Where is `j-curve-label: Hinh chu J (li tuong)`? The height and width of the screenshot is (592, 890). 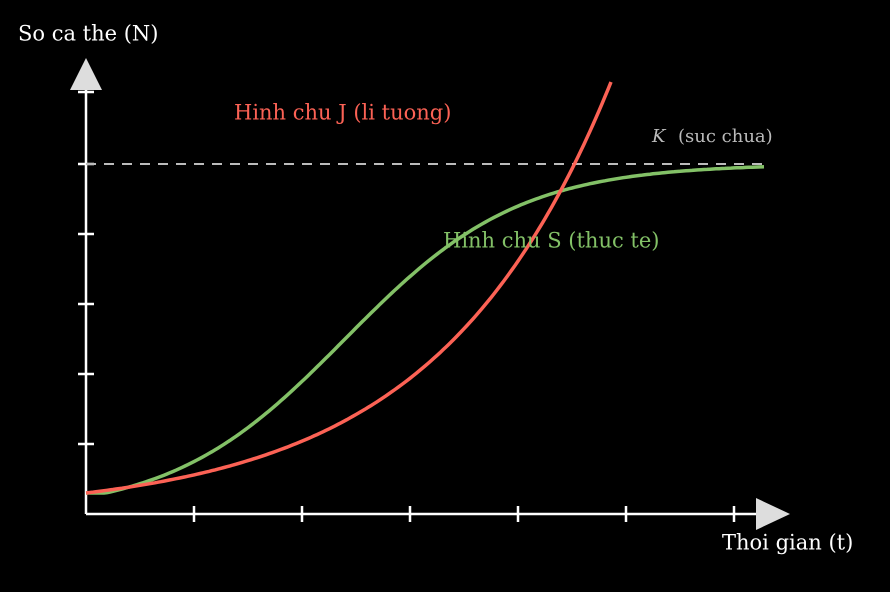 j-curve-label: Hinh chu J (li tuong) is located at coordinates (342, 113).